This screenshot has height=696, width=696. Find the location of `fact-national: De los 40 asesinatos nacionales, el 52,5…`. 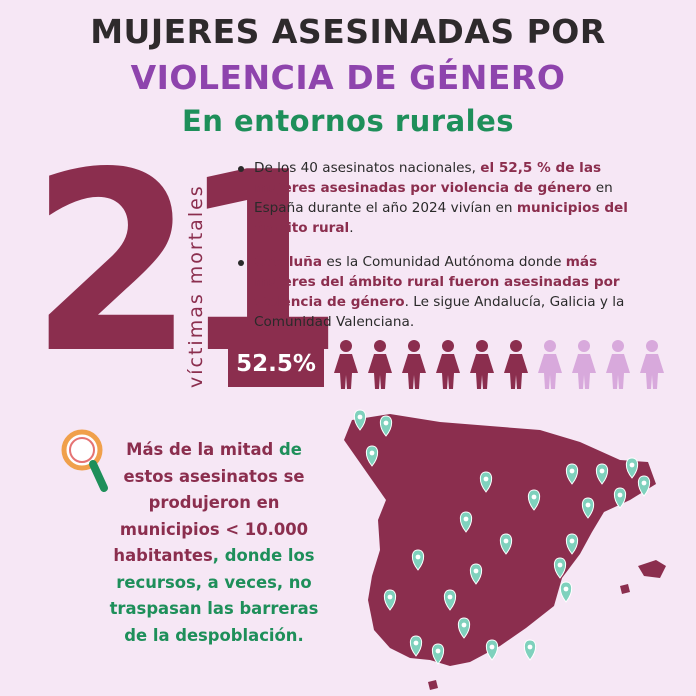

fact-national: De los 40 asesinatos nacionales, el 52,5… is located at coordinates (446, 198).